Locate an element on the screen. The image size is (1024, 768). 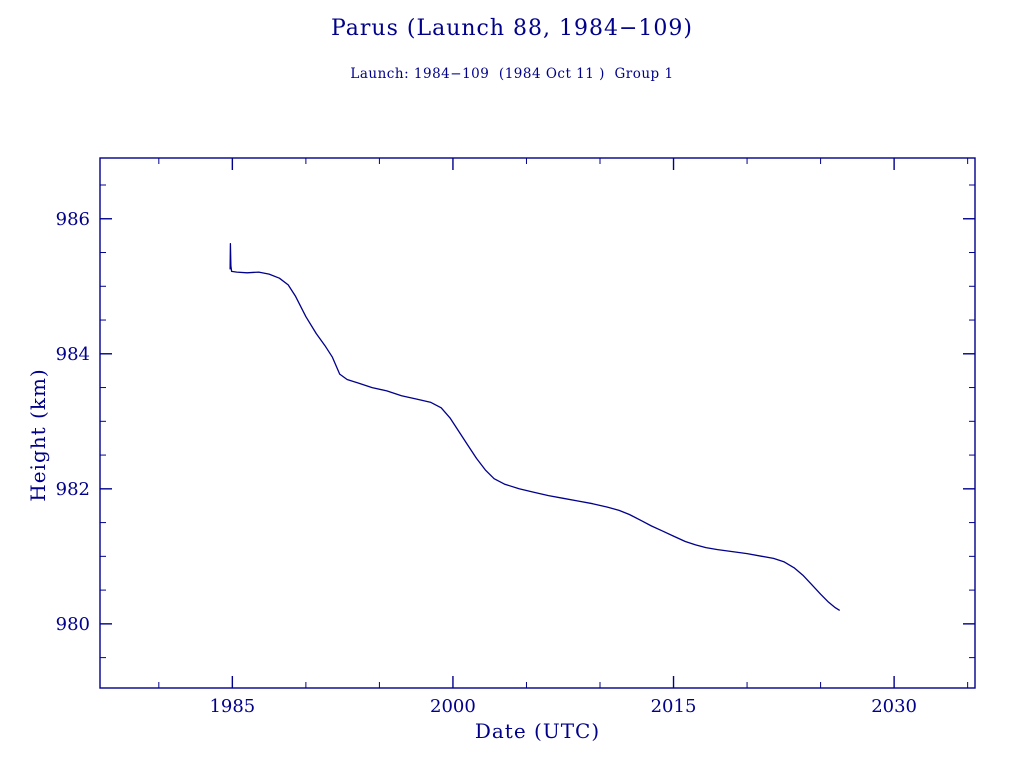
x-axis-label: Date (UTC) is located at coordinates (537, 731).